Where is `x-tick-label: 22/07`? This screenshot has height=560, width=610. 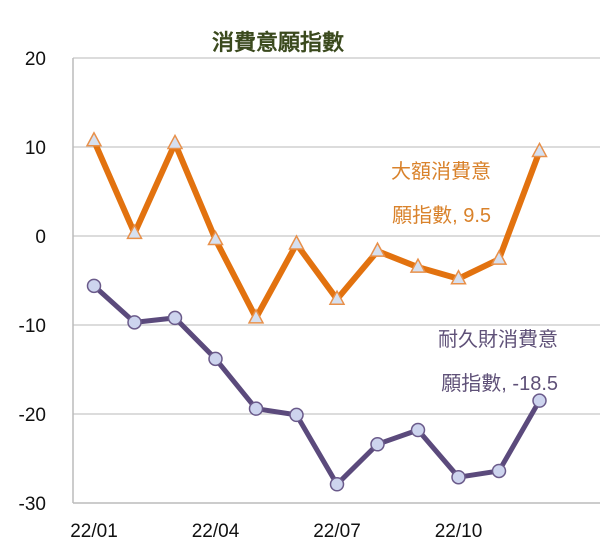 x-tick-label: 22/07 is located at coordinates (337, 531).